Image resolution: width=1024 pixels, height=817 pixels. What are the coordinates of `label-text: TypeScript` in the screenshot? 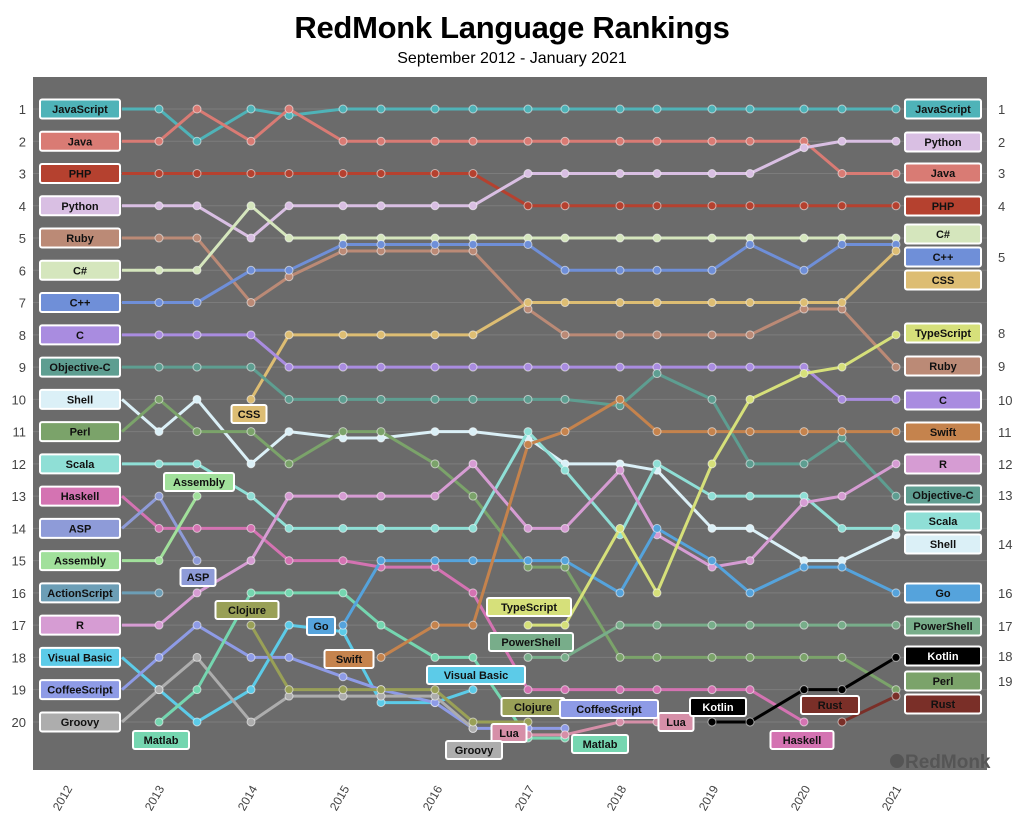 It's located at (943, 334).